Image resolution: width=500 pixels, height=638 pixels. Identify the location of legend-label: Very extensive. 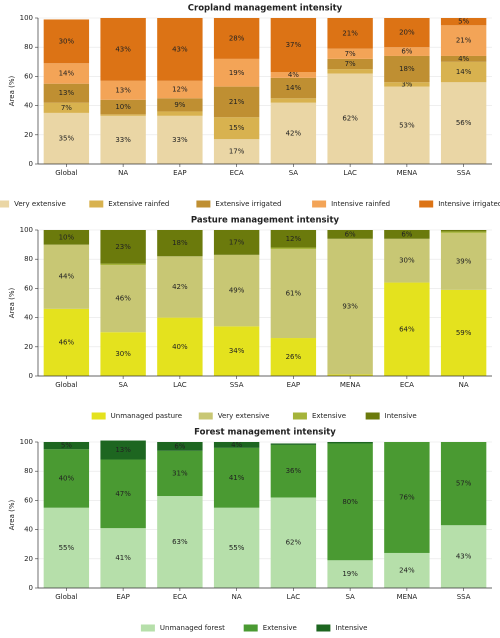
(244, 416).